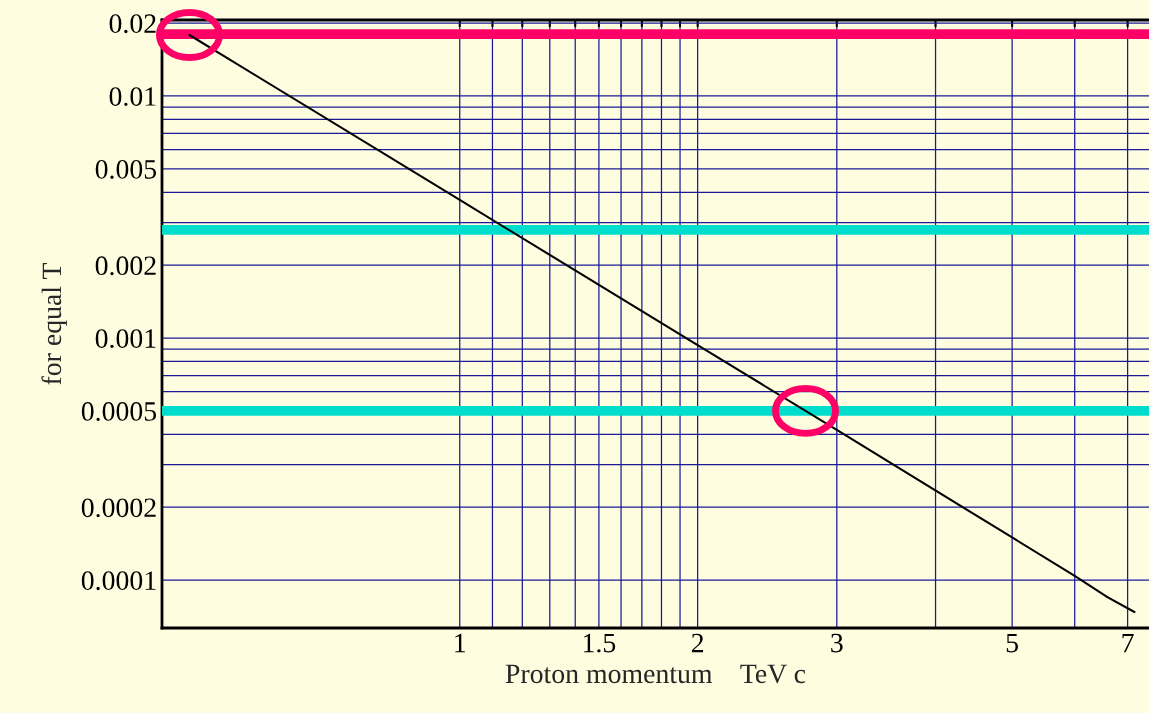 The width and height of the screenshot is (1149, 713). I want to click on y-tick-label: 0.0001, so click(118, 581).